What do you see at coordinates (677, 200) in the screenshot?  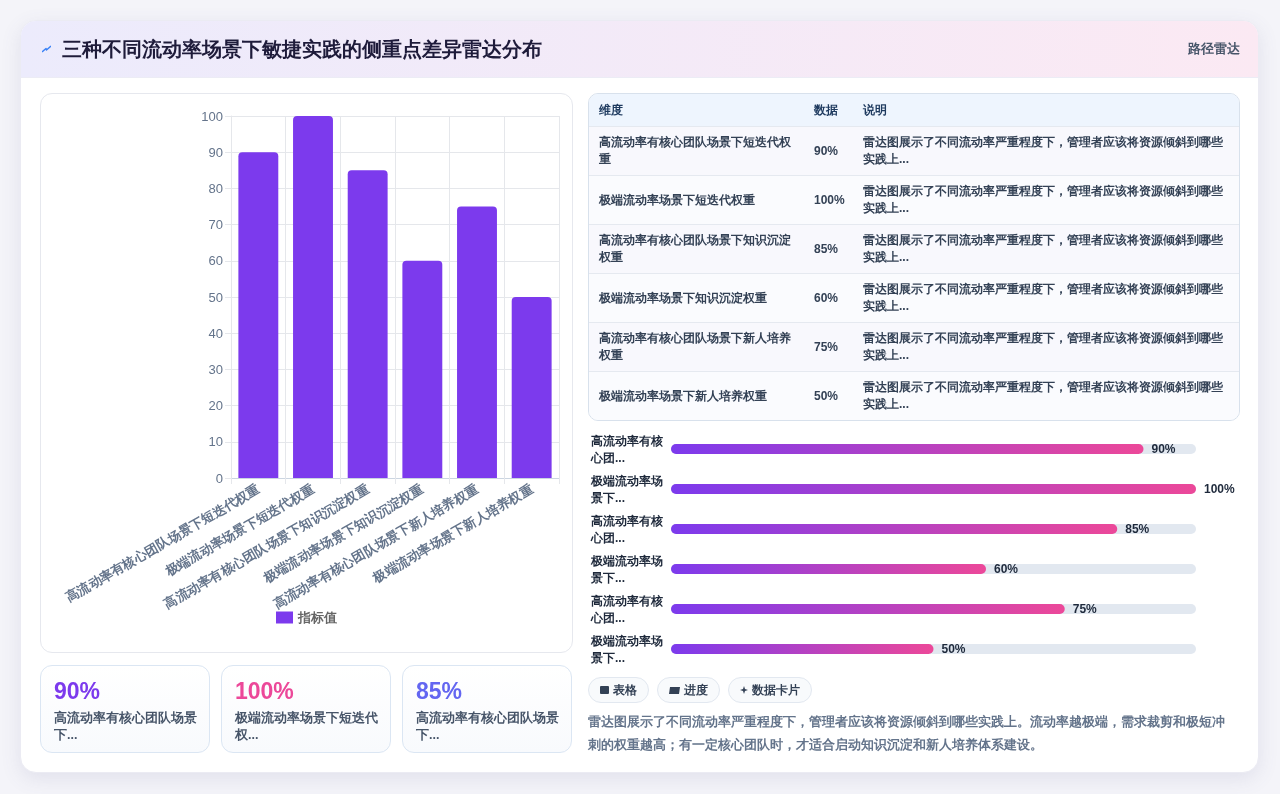 I see `category-label: 极端流动率场景下短迭代权重` at bounding box center [677, 200].